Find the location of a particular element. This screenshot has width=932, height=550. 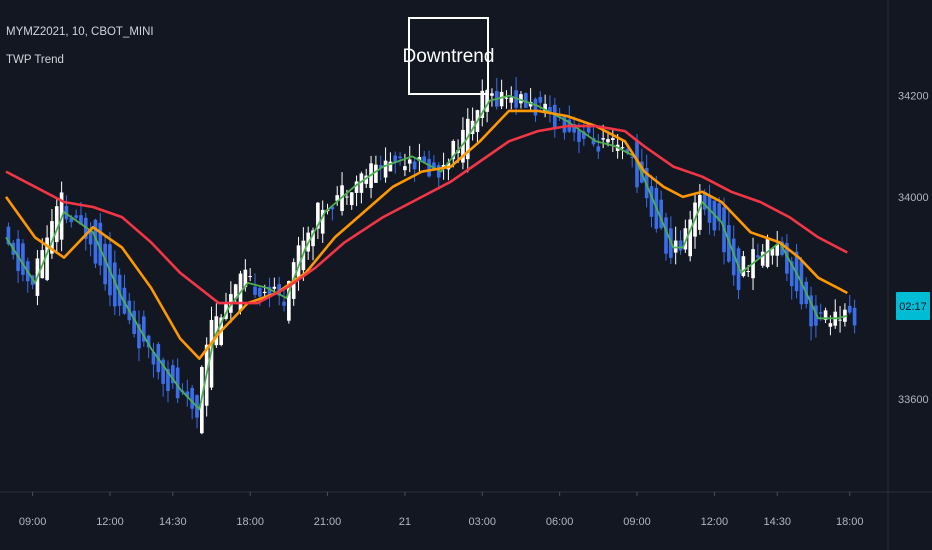

x-tick-label: 03:00 is located at coordinates (483, 522).